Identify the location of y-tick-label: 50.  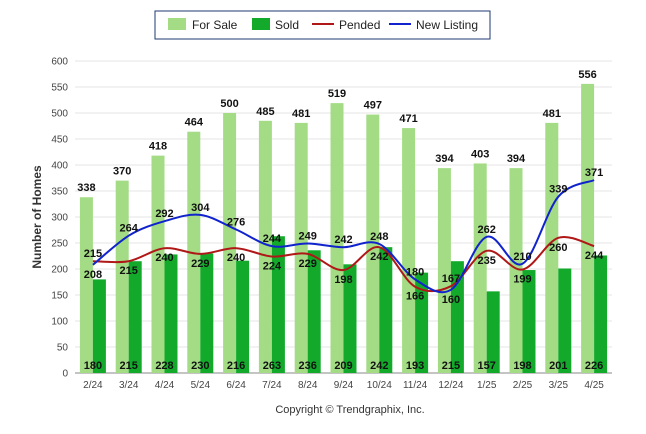
(63, 348).